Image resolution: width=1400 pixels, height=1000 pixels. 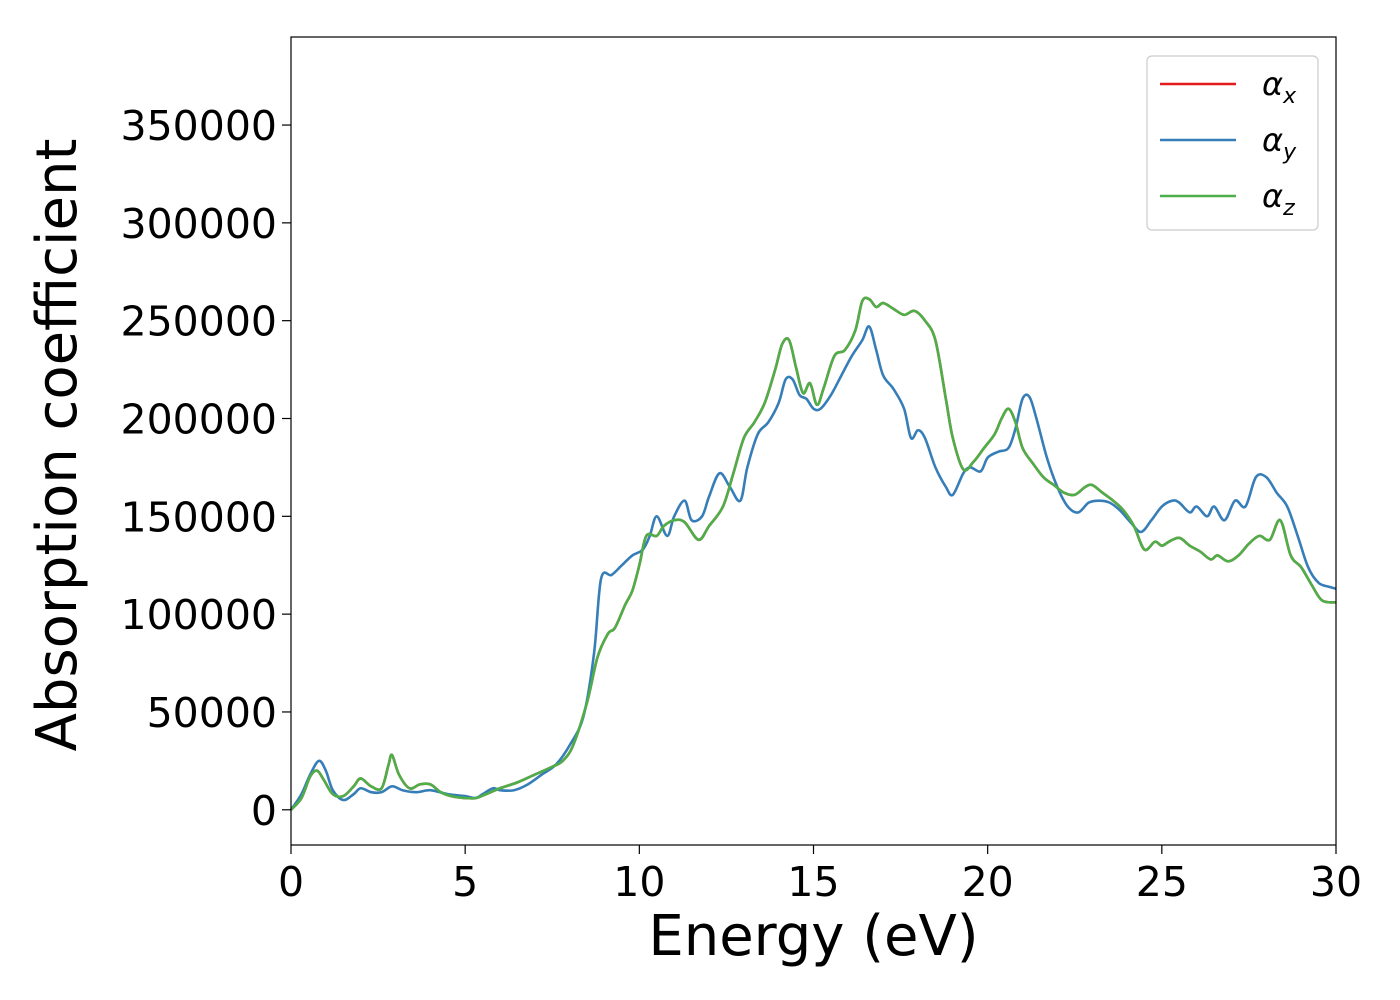 I want to click on legend-label-x: αx, so click(x=1279, y=87).